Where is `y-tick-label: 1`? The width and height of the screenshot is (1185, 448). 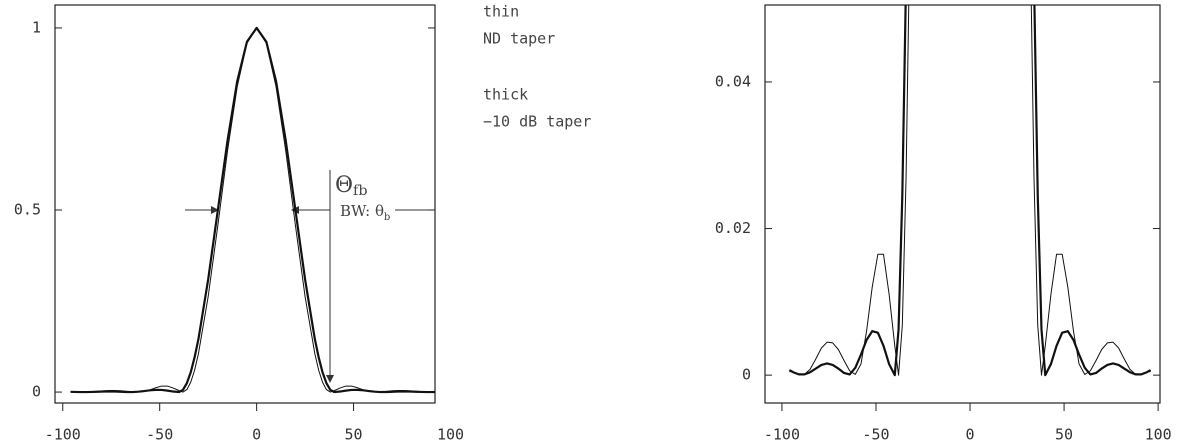
y-tick-label: 1 is located at coordinates (36, 27).